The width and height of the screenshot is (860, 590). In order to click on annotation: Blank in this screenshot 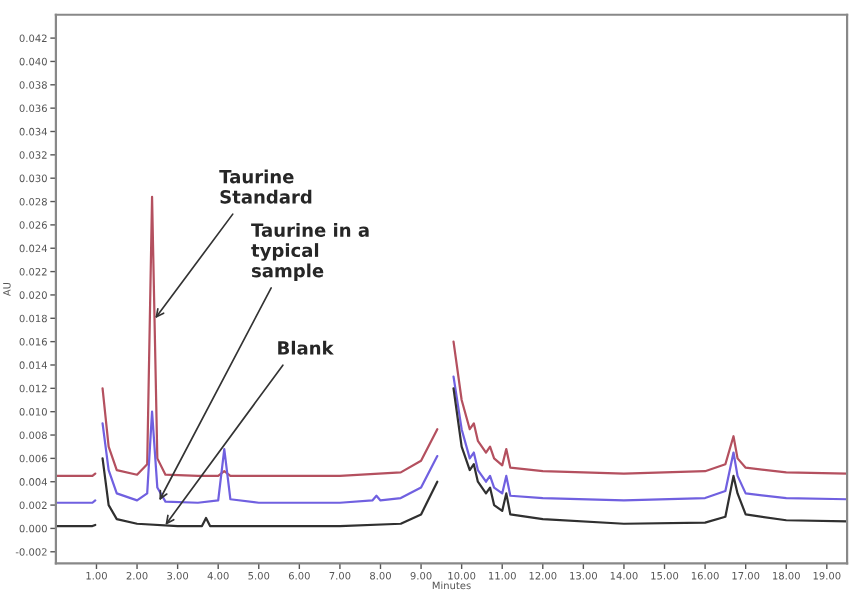, I will do `click(306, 347)`.